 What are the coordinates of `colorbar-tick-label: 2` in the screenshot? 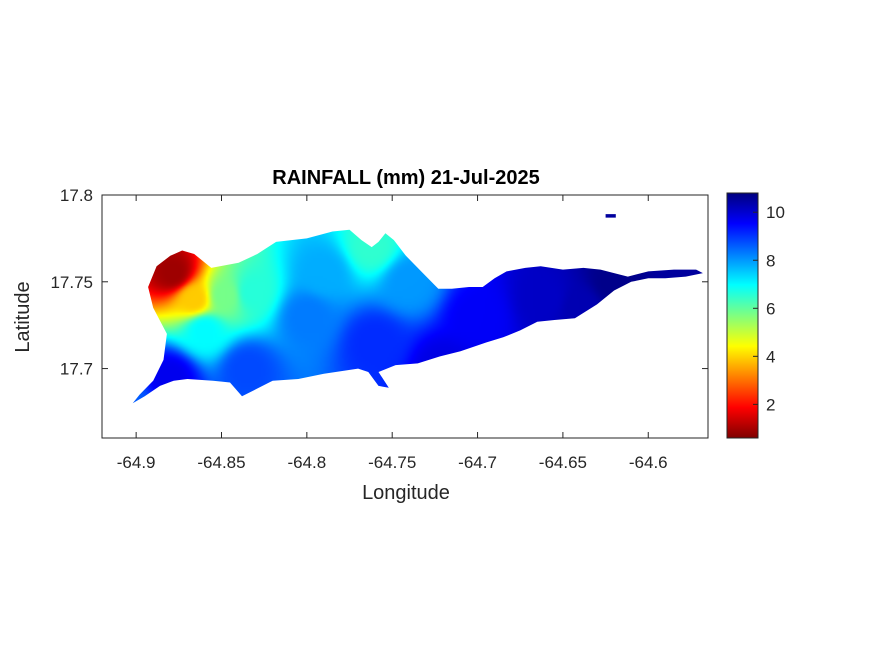 It's located at (770, 404).